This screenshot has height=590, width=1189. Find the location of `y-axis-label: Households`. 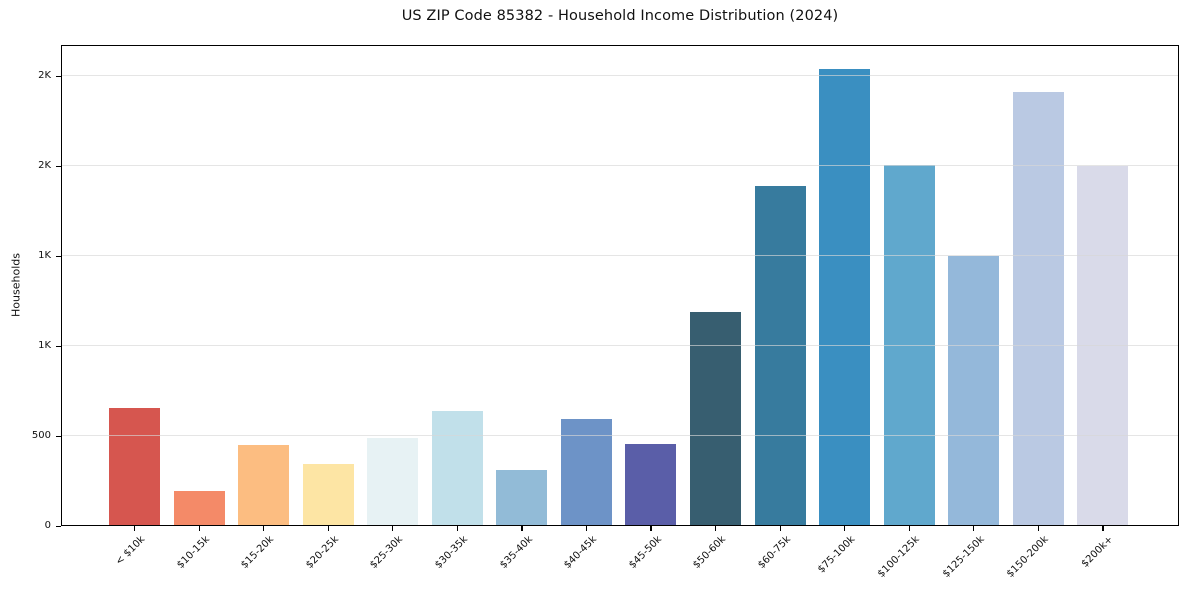

y-axis-label: Households is located at coordinates (16, 285).